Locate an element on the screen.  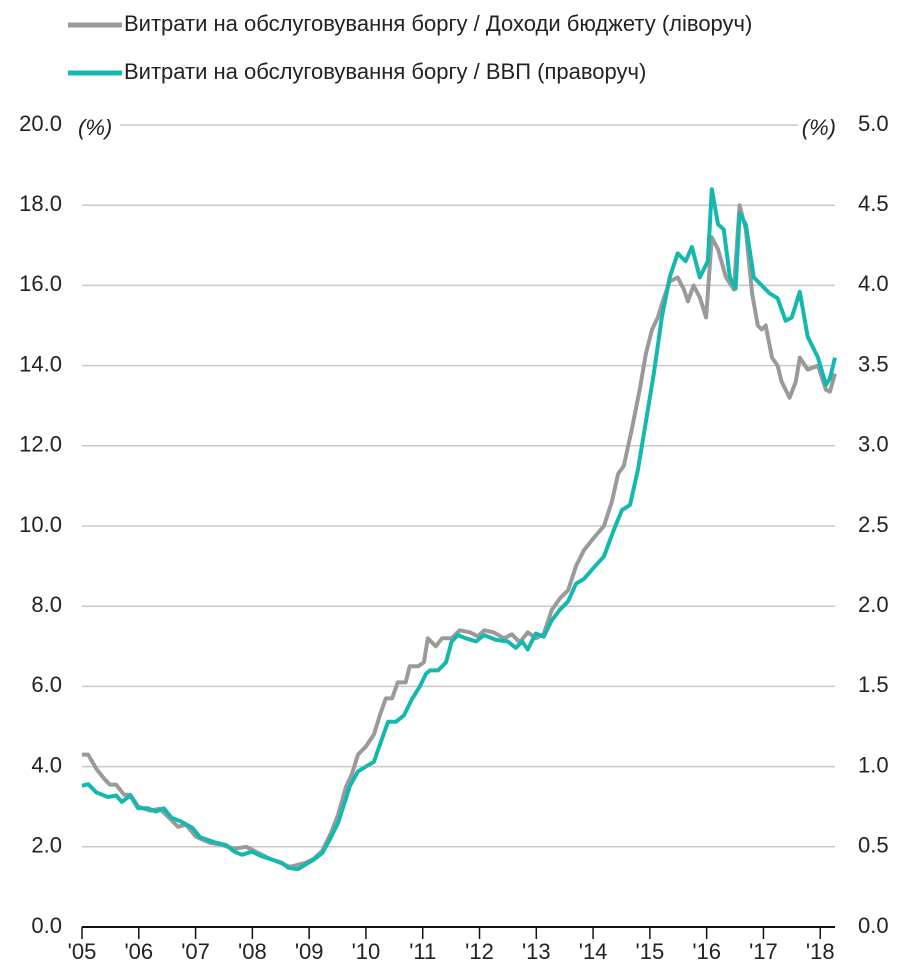
x-tick-label: '08 is located at coordinates (252, 951).